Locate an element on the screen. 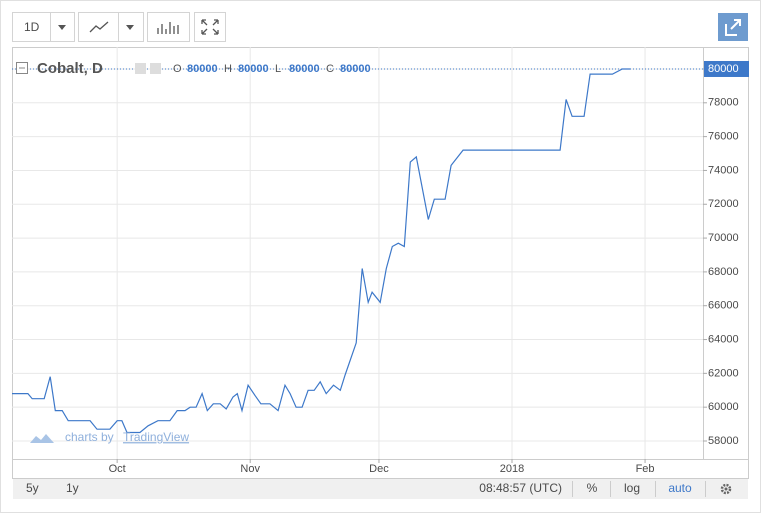 The height and width of the screenshot is (513, 761). share-button is located at coordinates (733, 27).